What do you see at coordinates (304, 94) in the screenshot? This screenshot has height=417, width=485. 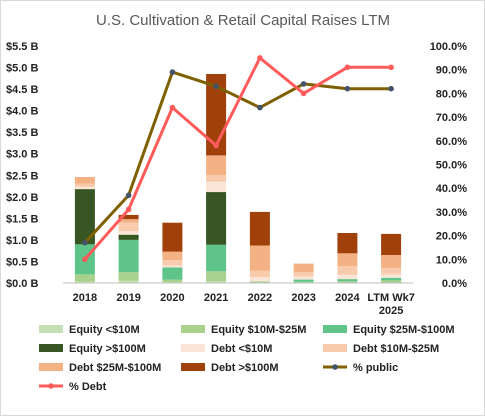 I see `point-debt-2023` at bounding box center [304, 94].